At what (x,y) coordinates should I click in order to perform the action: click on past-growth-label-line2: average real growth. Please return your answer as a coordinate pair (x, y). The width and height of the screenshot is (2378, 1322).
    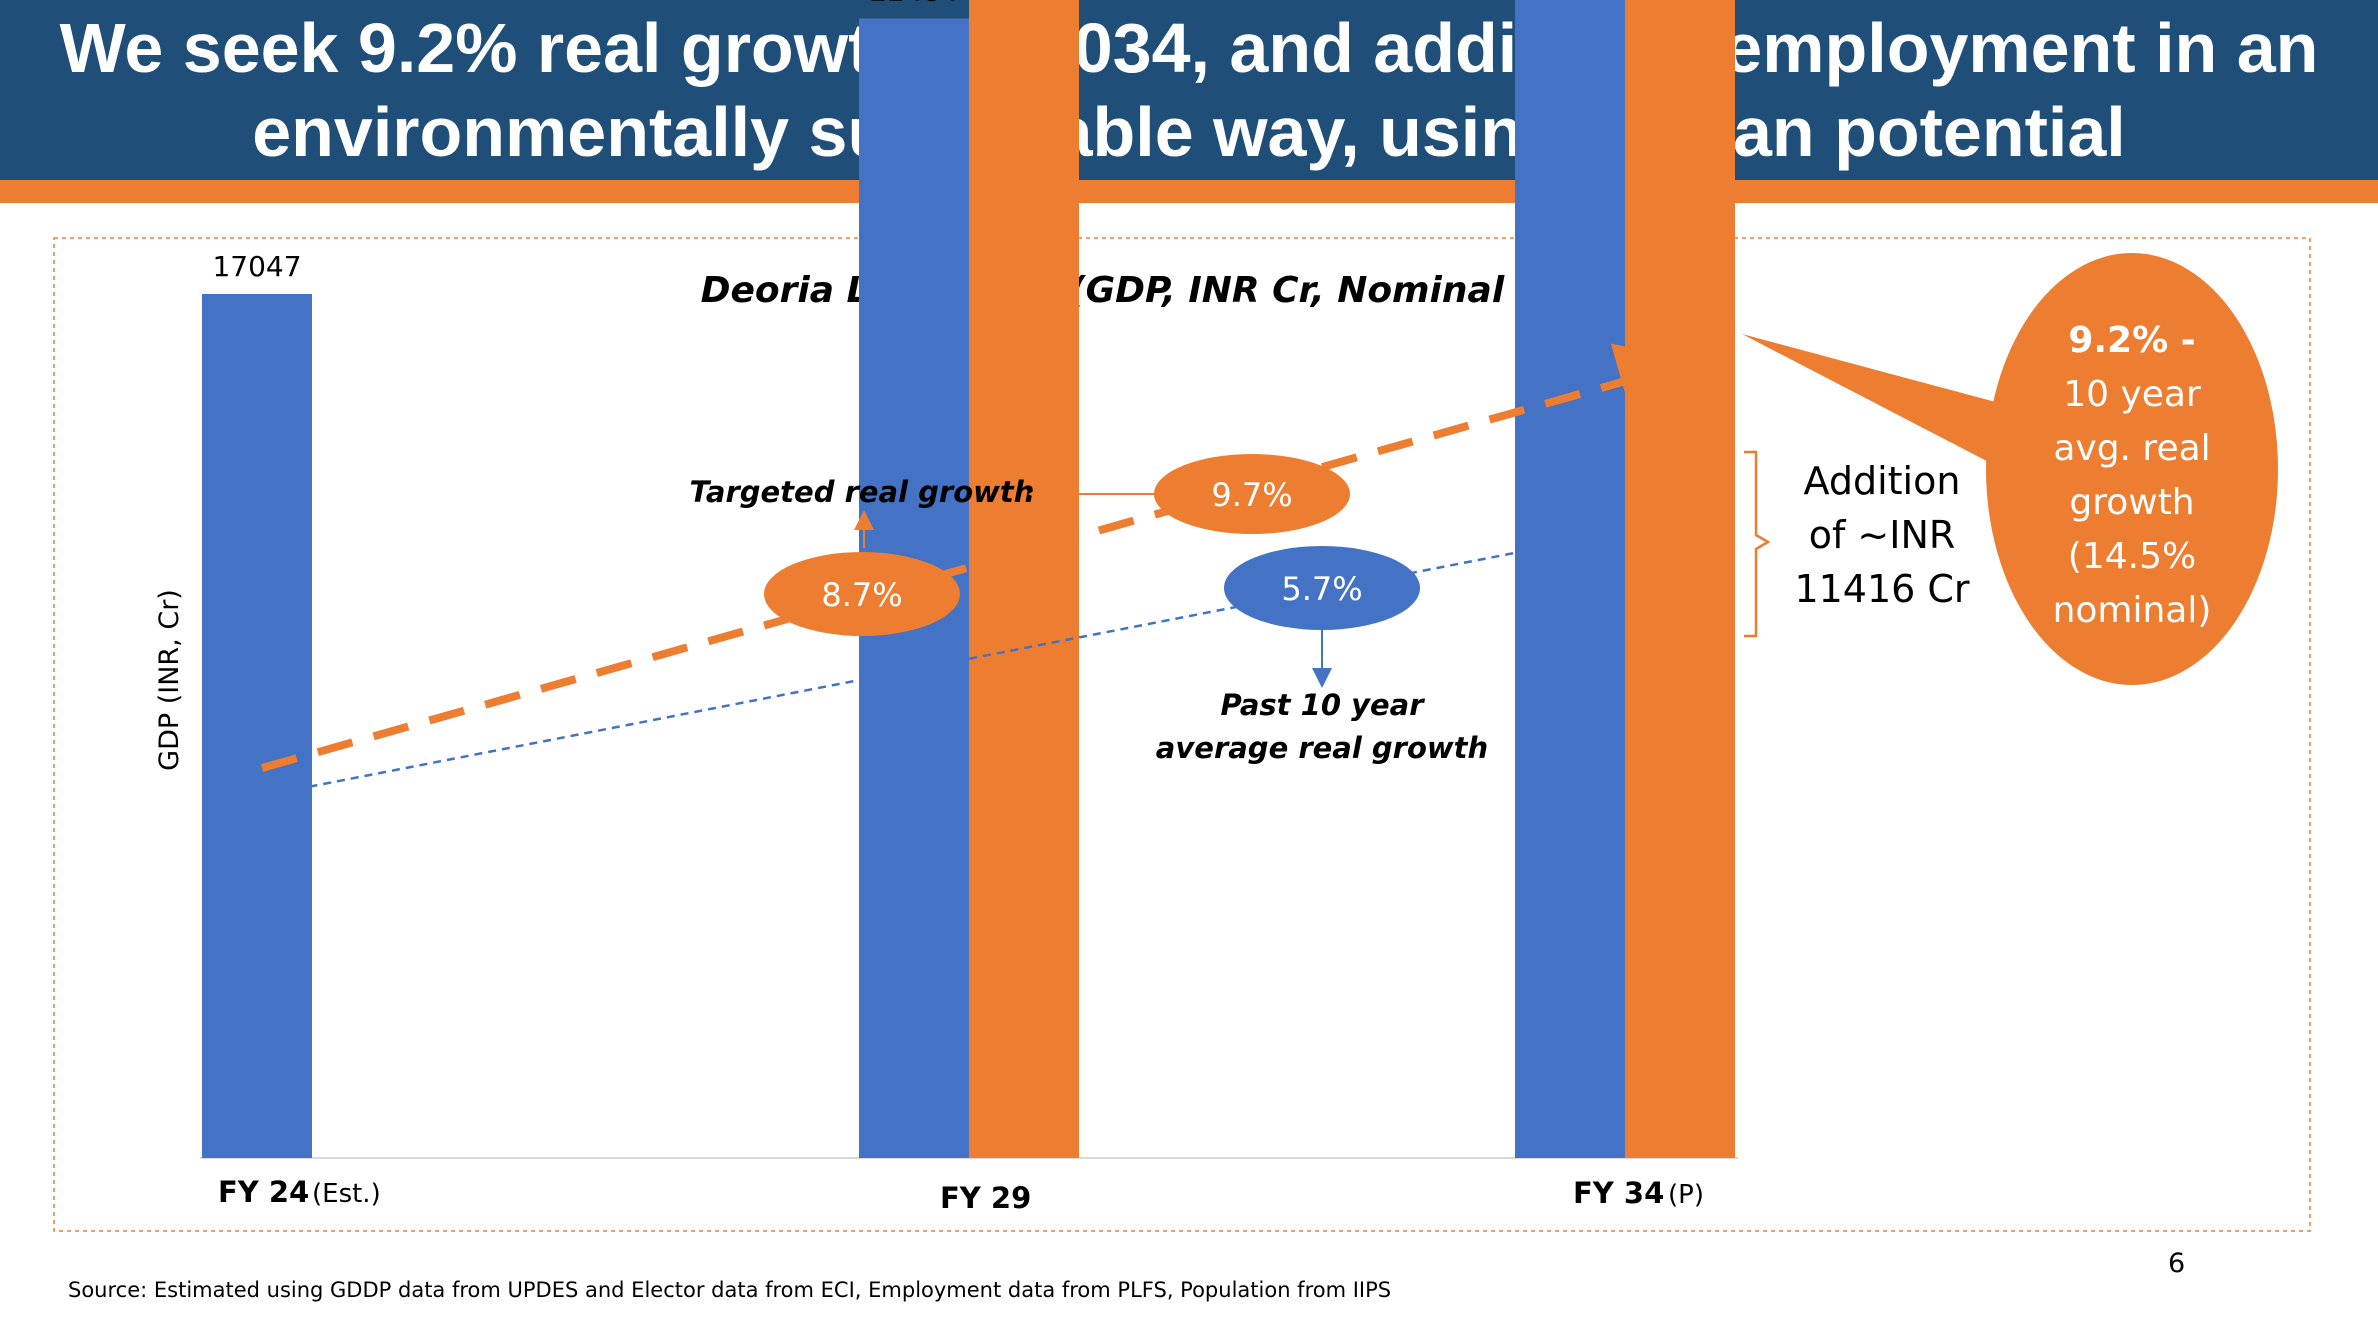
    Looking at the image, I should click on (1322, 748).